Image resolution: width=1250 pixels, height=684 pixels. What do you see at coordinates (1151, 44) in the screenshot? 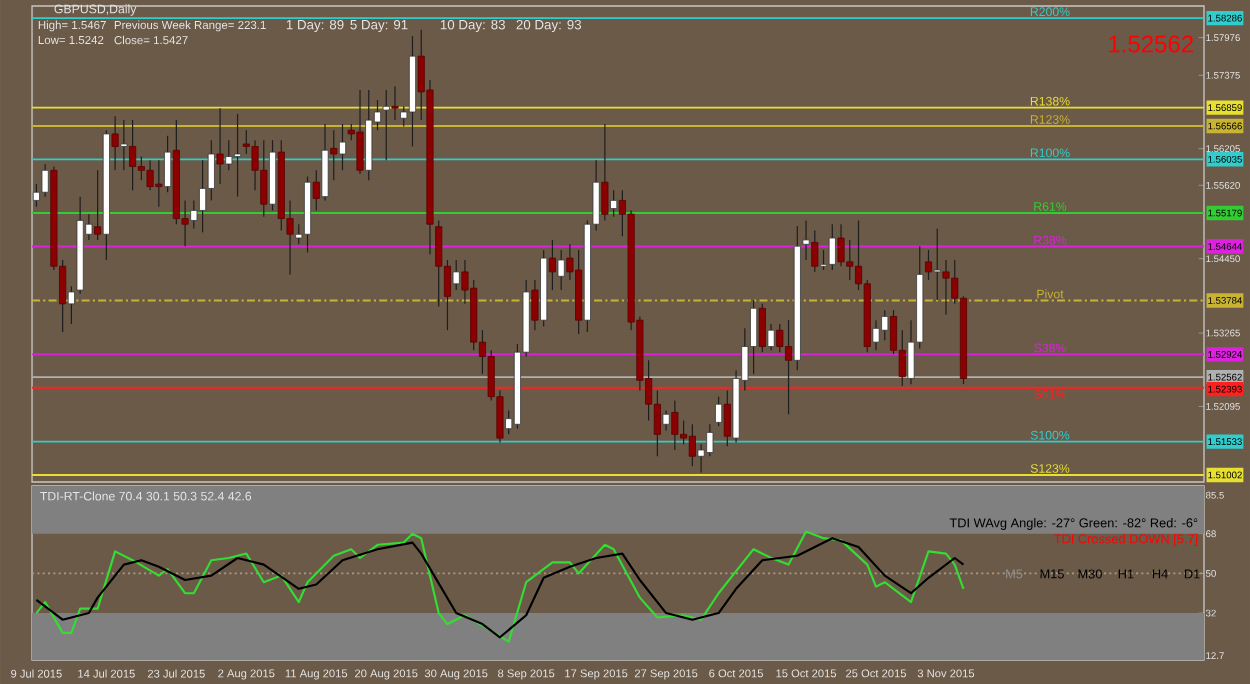
I see `annotation: 1.52562` at bounding box center [1151, 44].